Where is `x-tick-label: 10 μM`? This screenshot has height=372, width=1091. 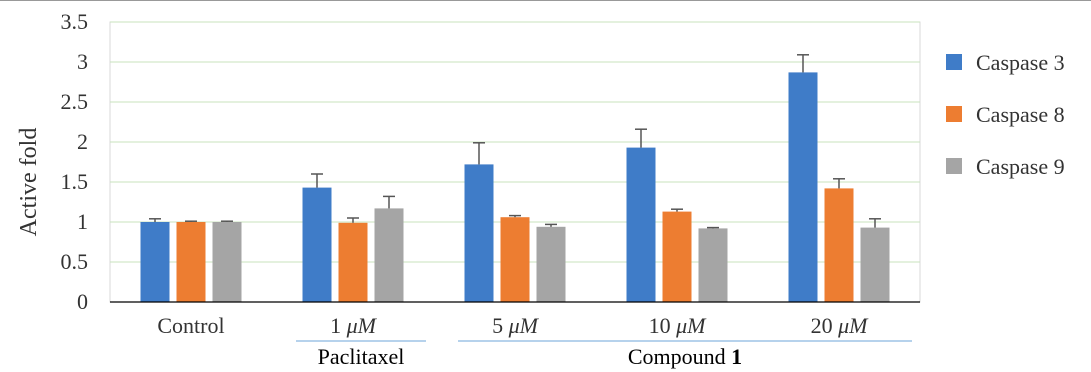
x-tick-label: 10 μM is located at coordinates (678, 325).